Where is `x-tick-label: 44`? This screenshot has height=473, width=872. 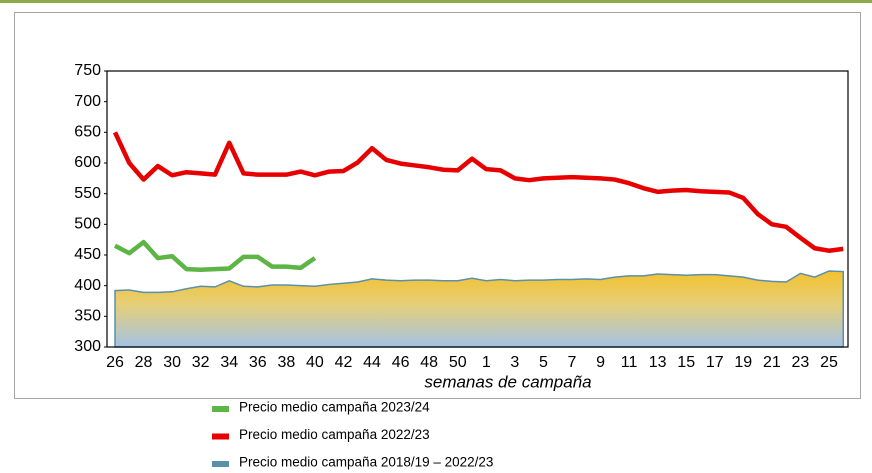
x-tick-label: 44 is located at coordinates (372, 362).